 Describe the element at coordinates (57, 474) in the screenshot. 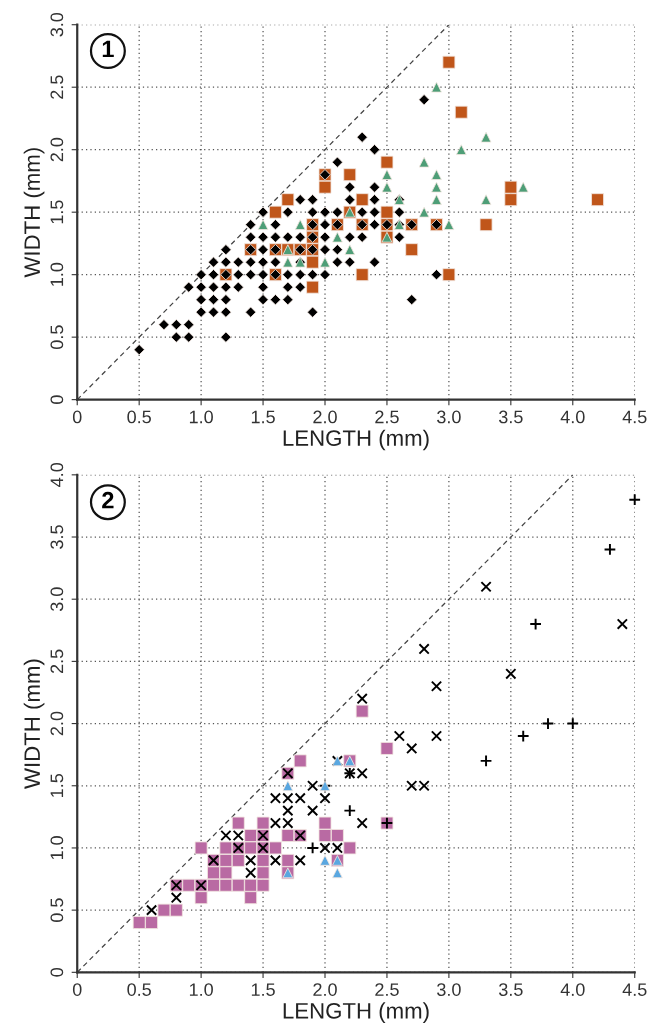

I see `y-tick-label: 4.0` at that location.